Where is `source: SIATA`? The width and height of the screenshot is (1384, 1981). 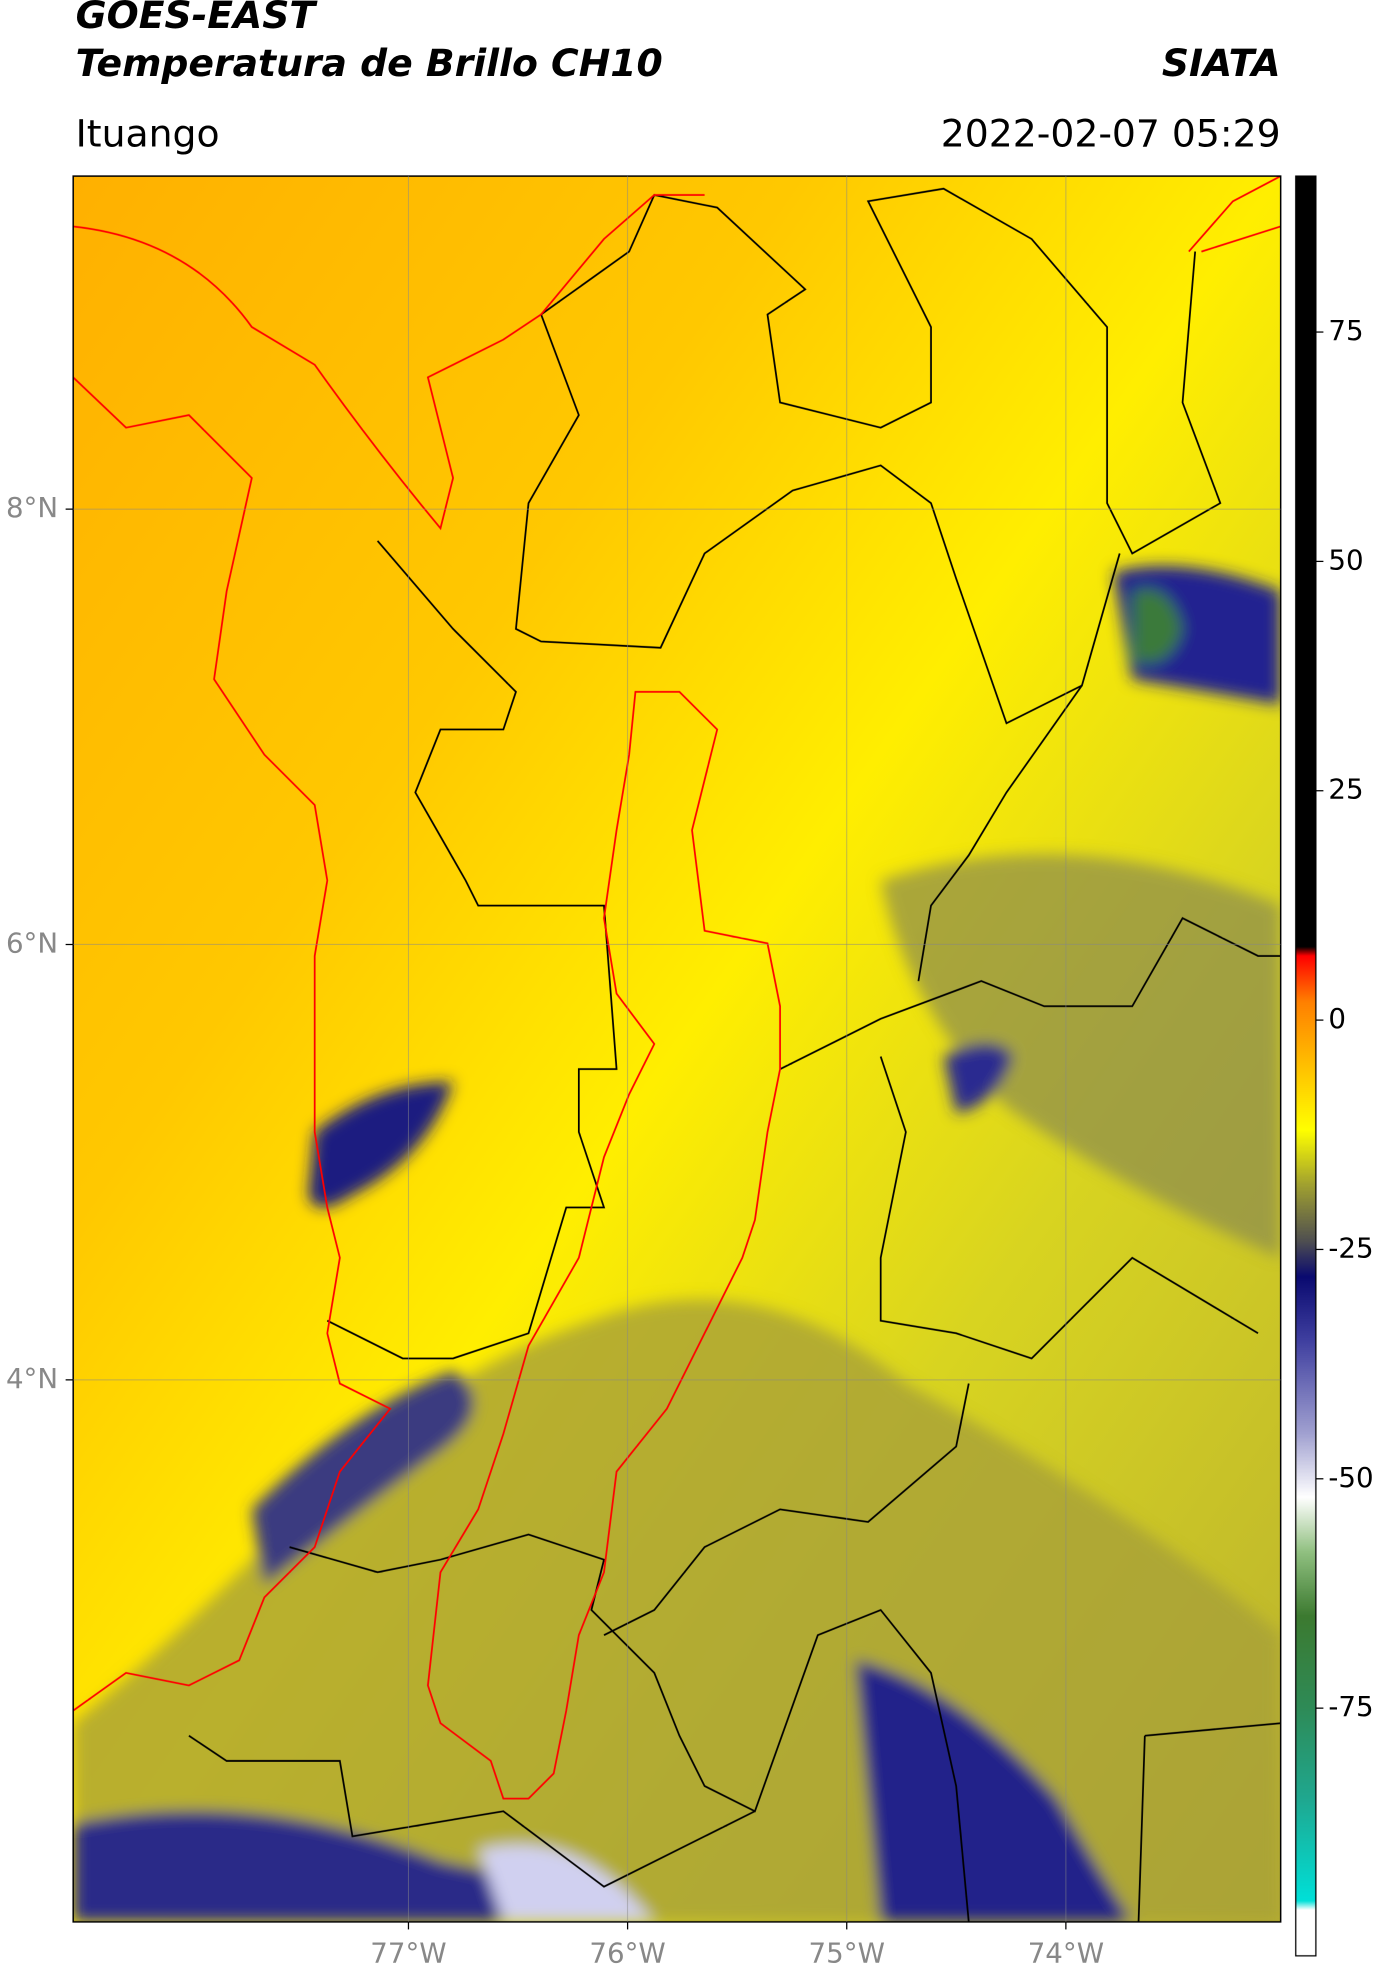 source: SIATA is located at coordinates (1221, 63).